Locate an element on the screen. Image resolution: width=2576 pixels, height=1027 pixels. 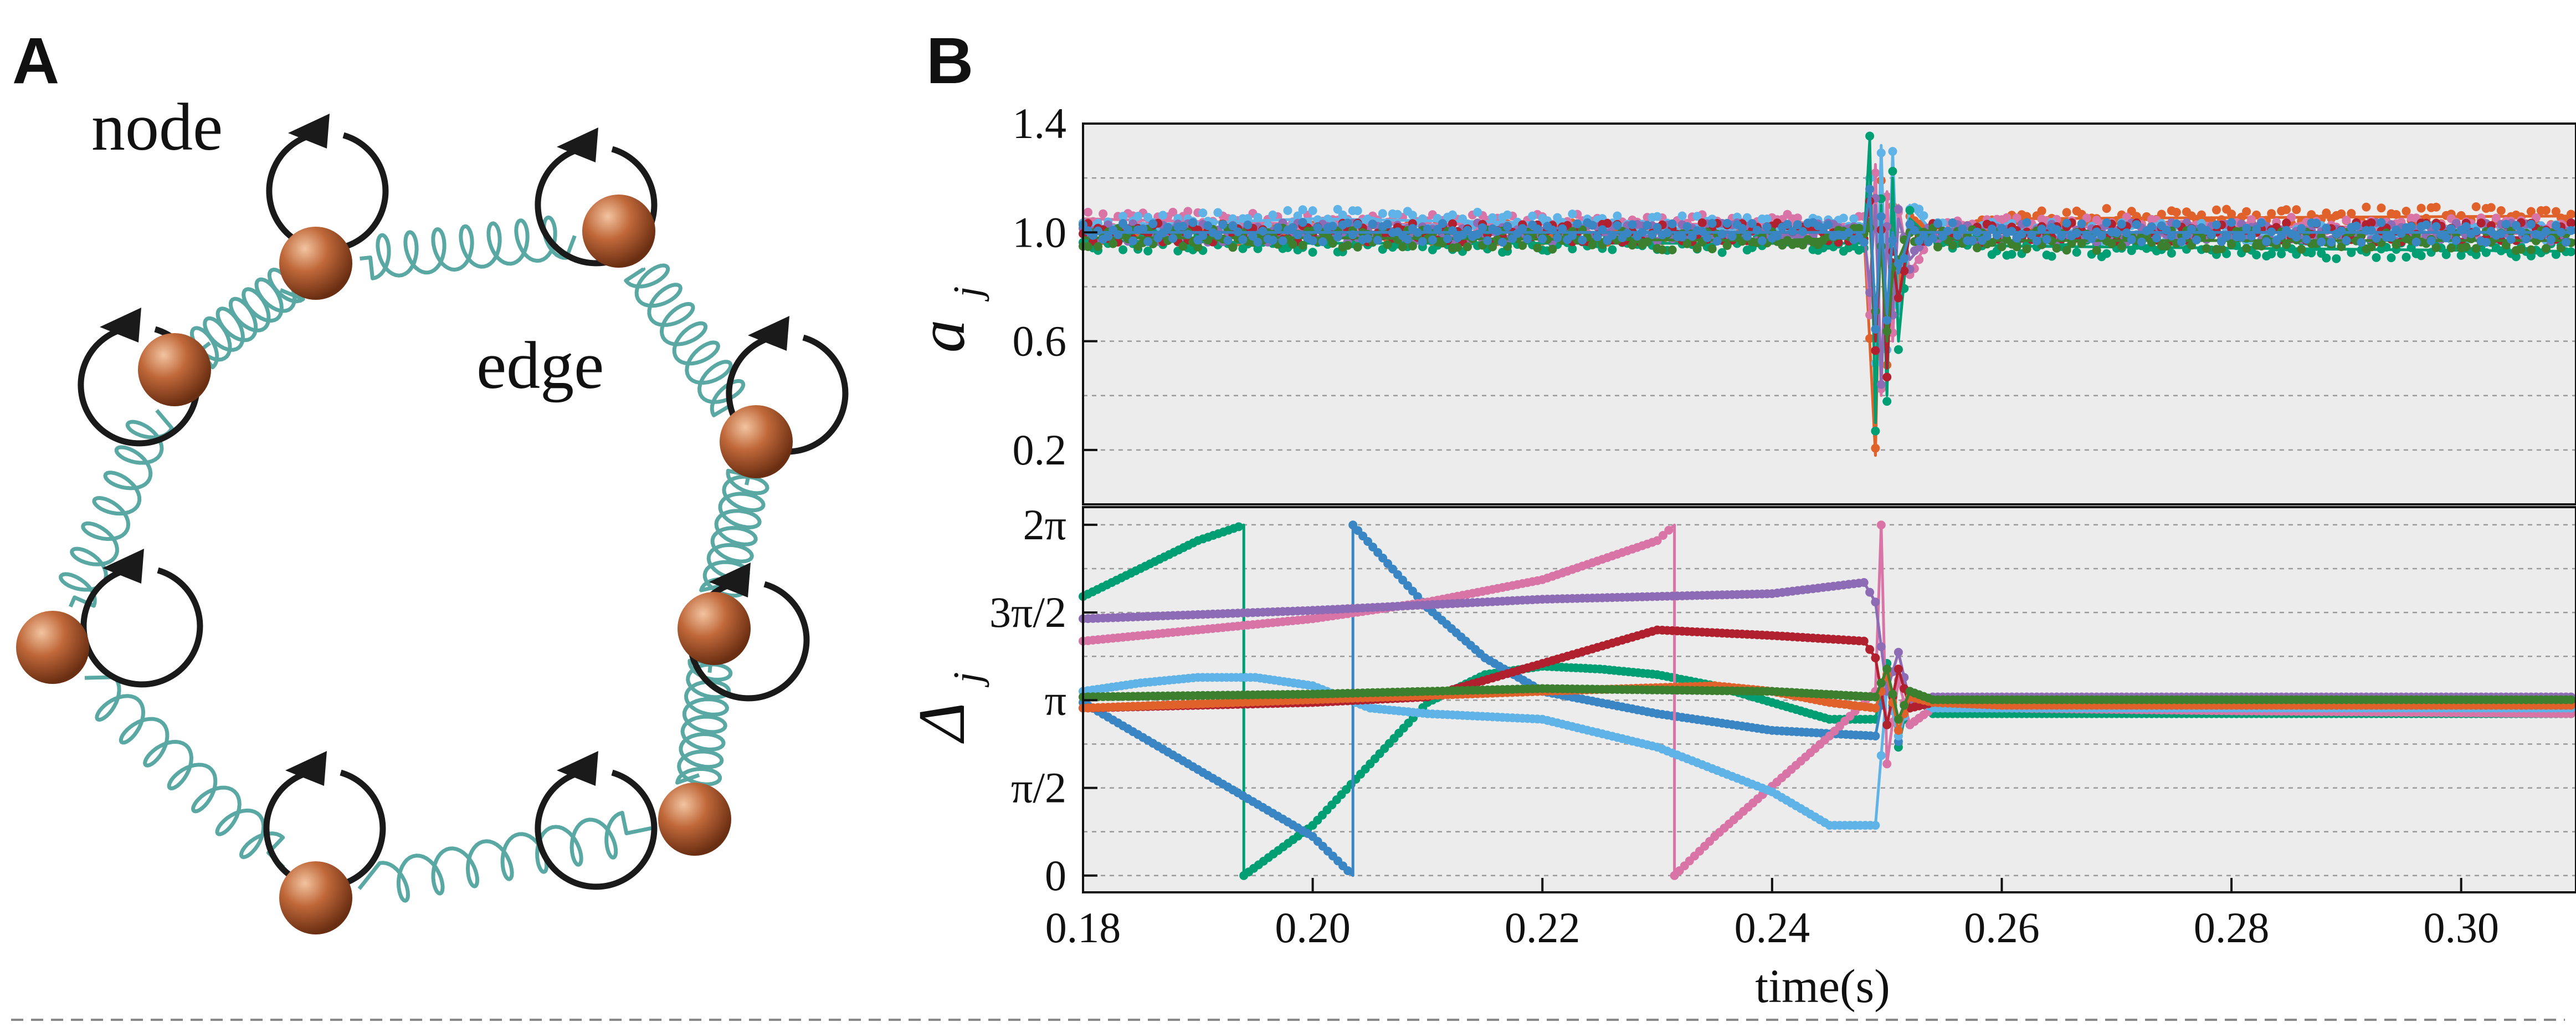
bot-ytick-label-4: 2π is located at coordinates (1044, 524).